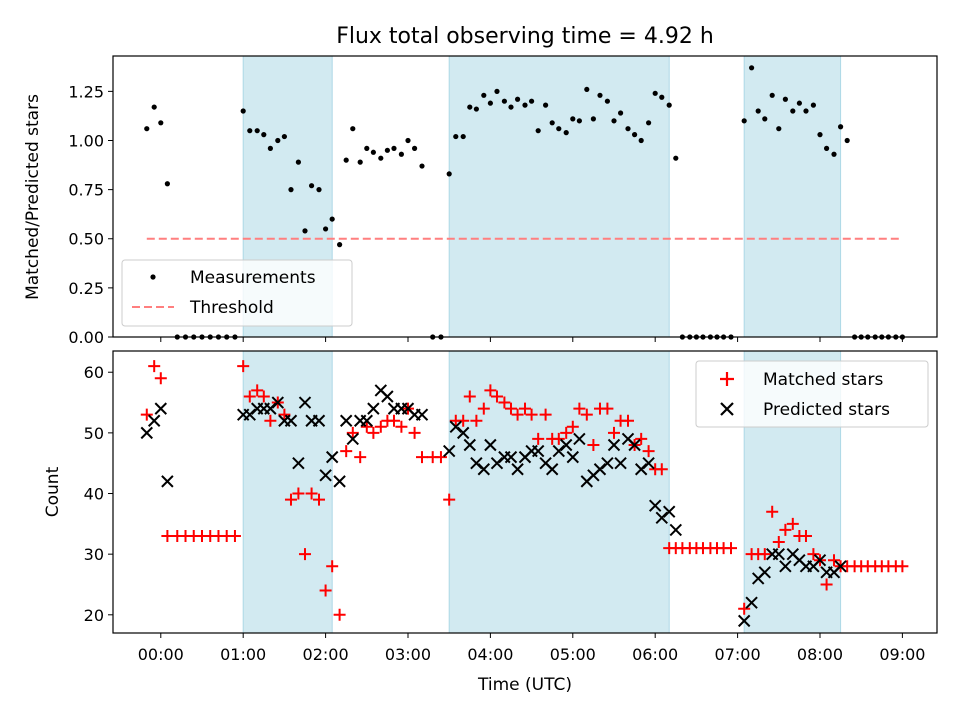  Describe the element at coordinates (94, 433) in the screenshot. I see `bottom-y-tick-label-3: 50` at that location.